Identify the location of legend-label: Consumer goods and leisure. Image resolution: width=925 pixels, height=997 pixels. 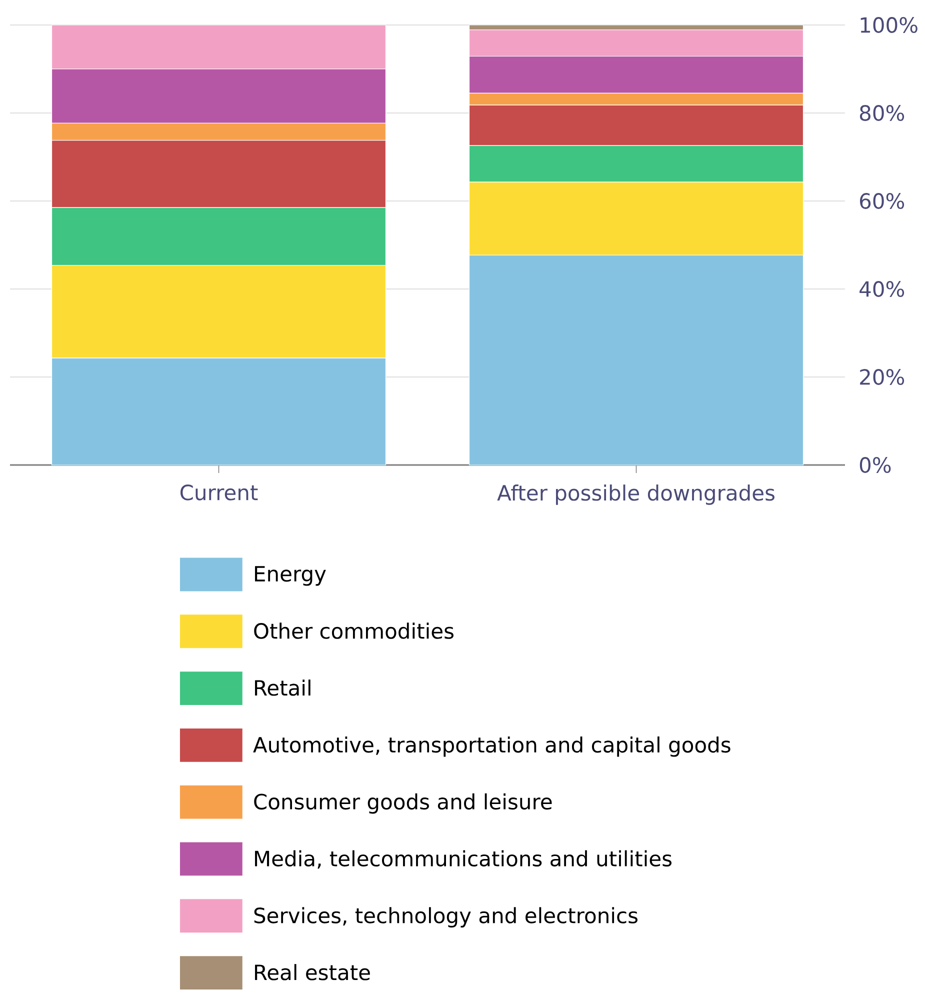
(403, 803).